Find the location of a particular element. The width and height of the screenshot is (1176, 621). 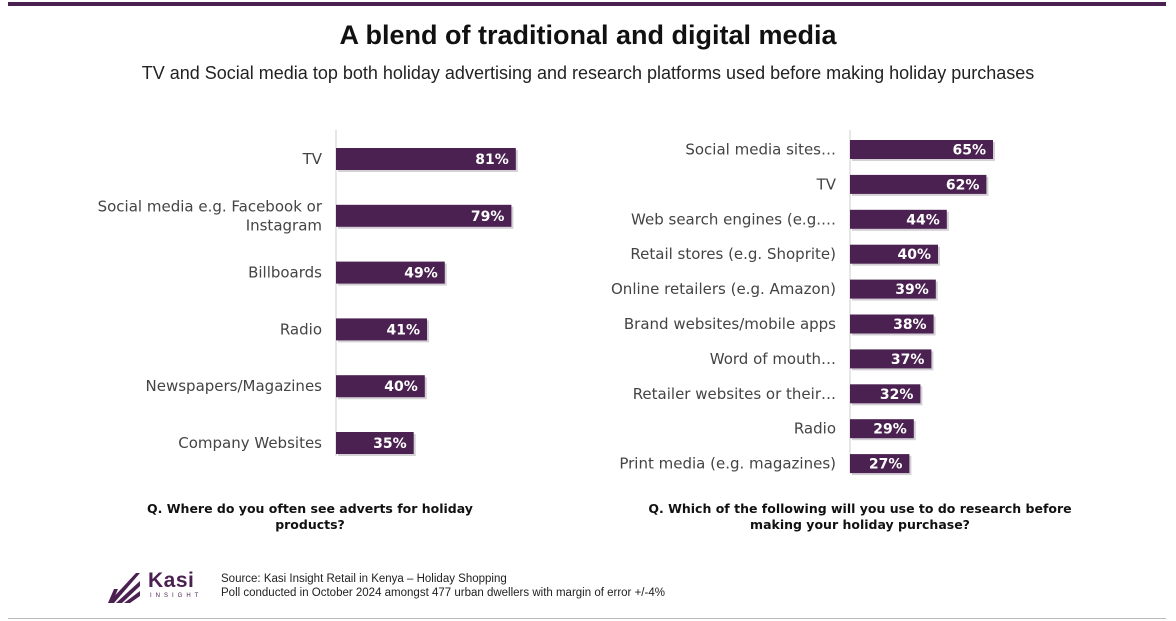

category-label-line: Retail stores (e.g. Shoprite) is located at coordinates (733, 254).